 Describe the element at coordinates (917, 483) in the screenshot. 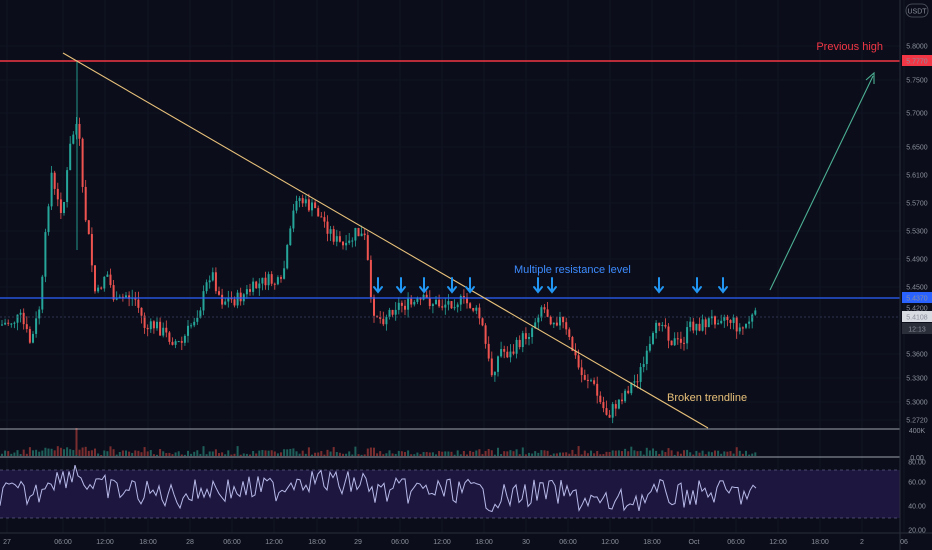

I see `rsi-tick-label: 60.00` at that location.